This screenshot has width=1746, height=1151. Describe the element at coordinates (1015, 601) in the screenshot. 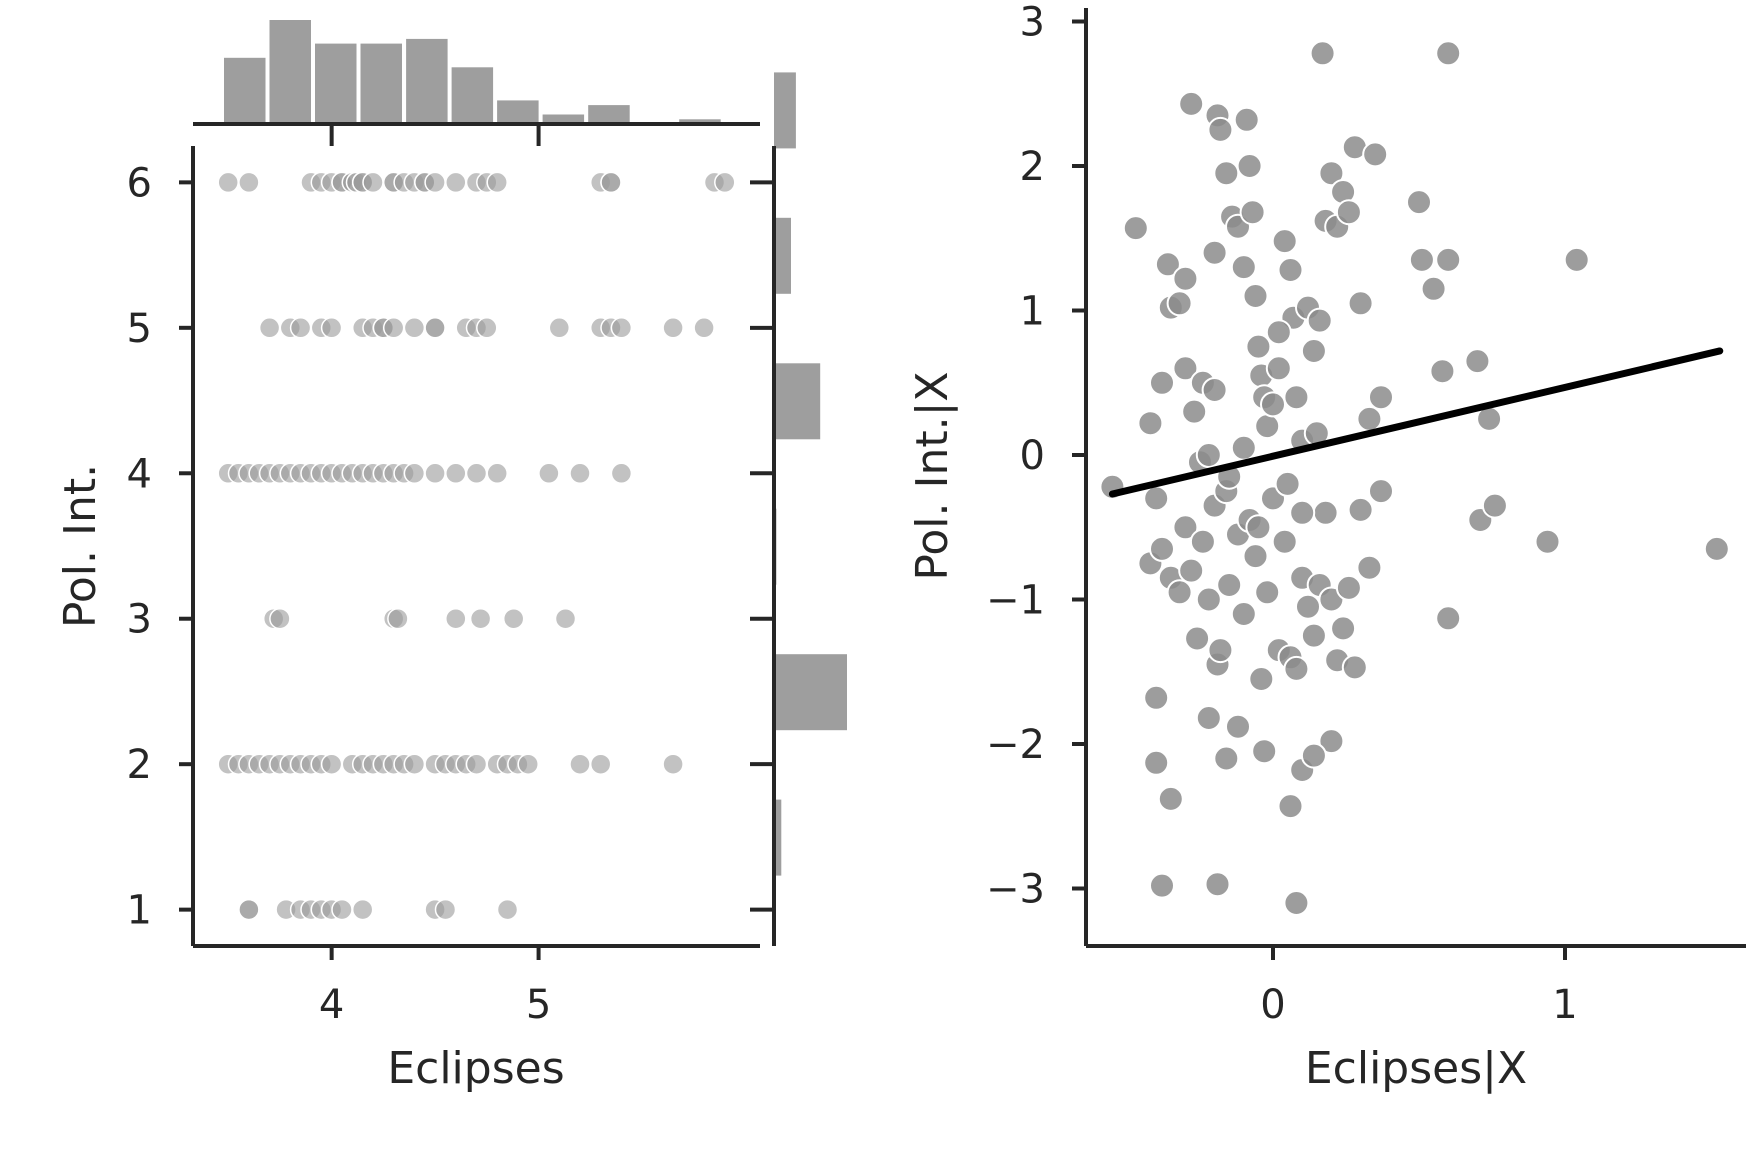

I see `y-tick-label: −1` at that location.